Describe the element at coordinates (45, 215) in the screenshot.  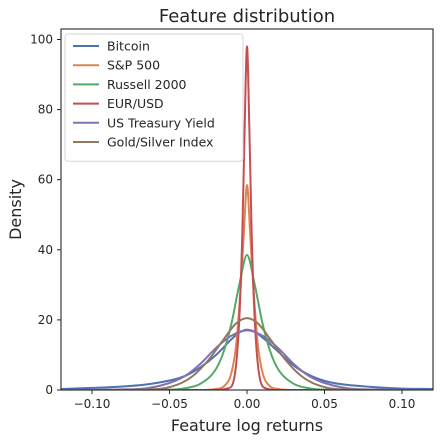
I see `y-axis-ticks: 0 20 40 60 80 100` at that location.